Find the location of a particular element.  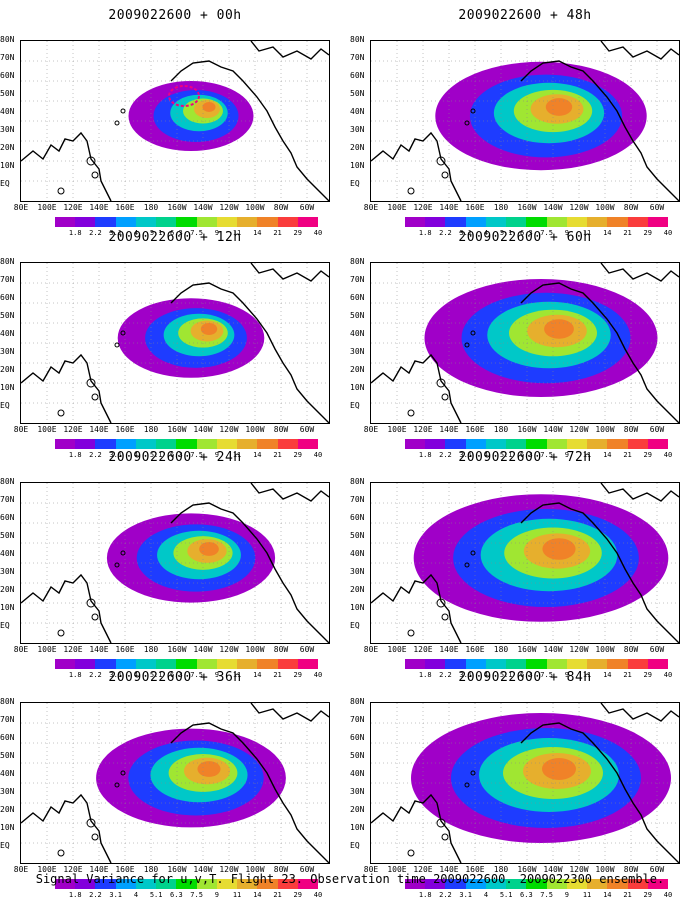

colorbar-tick-label: 40 is located at coordinates (668, 895).